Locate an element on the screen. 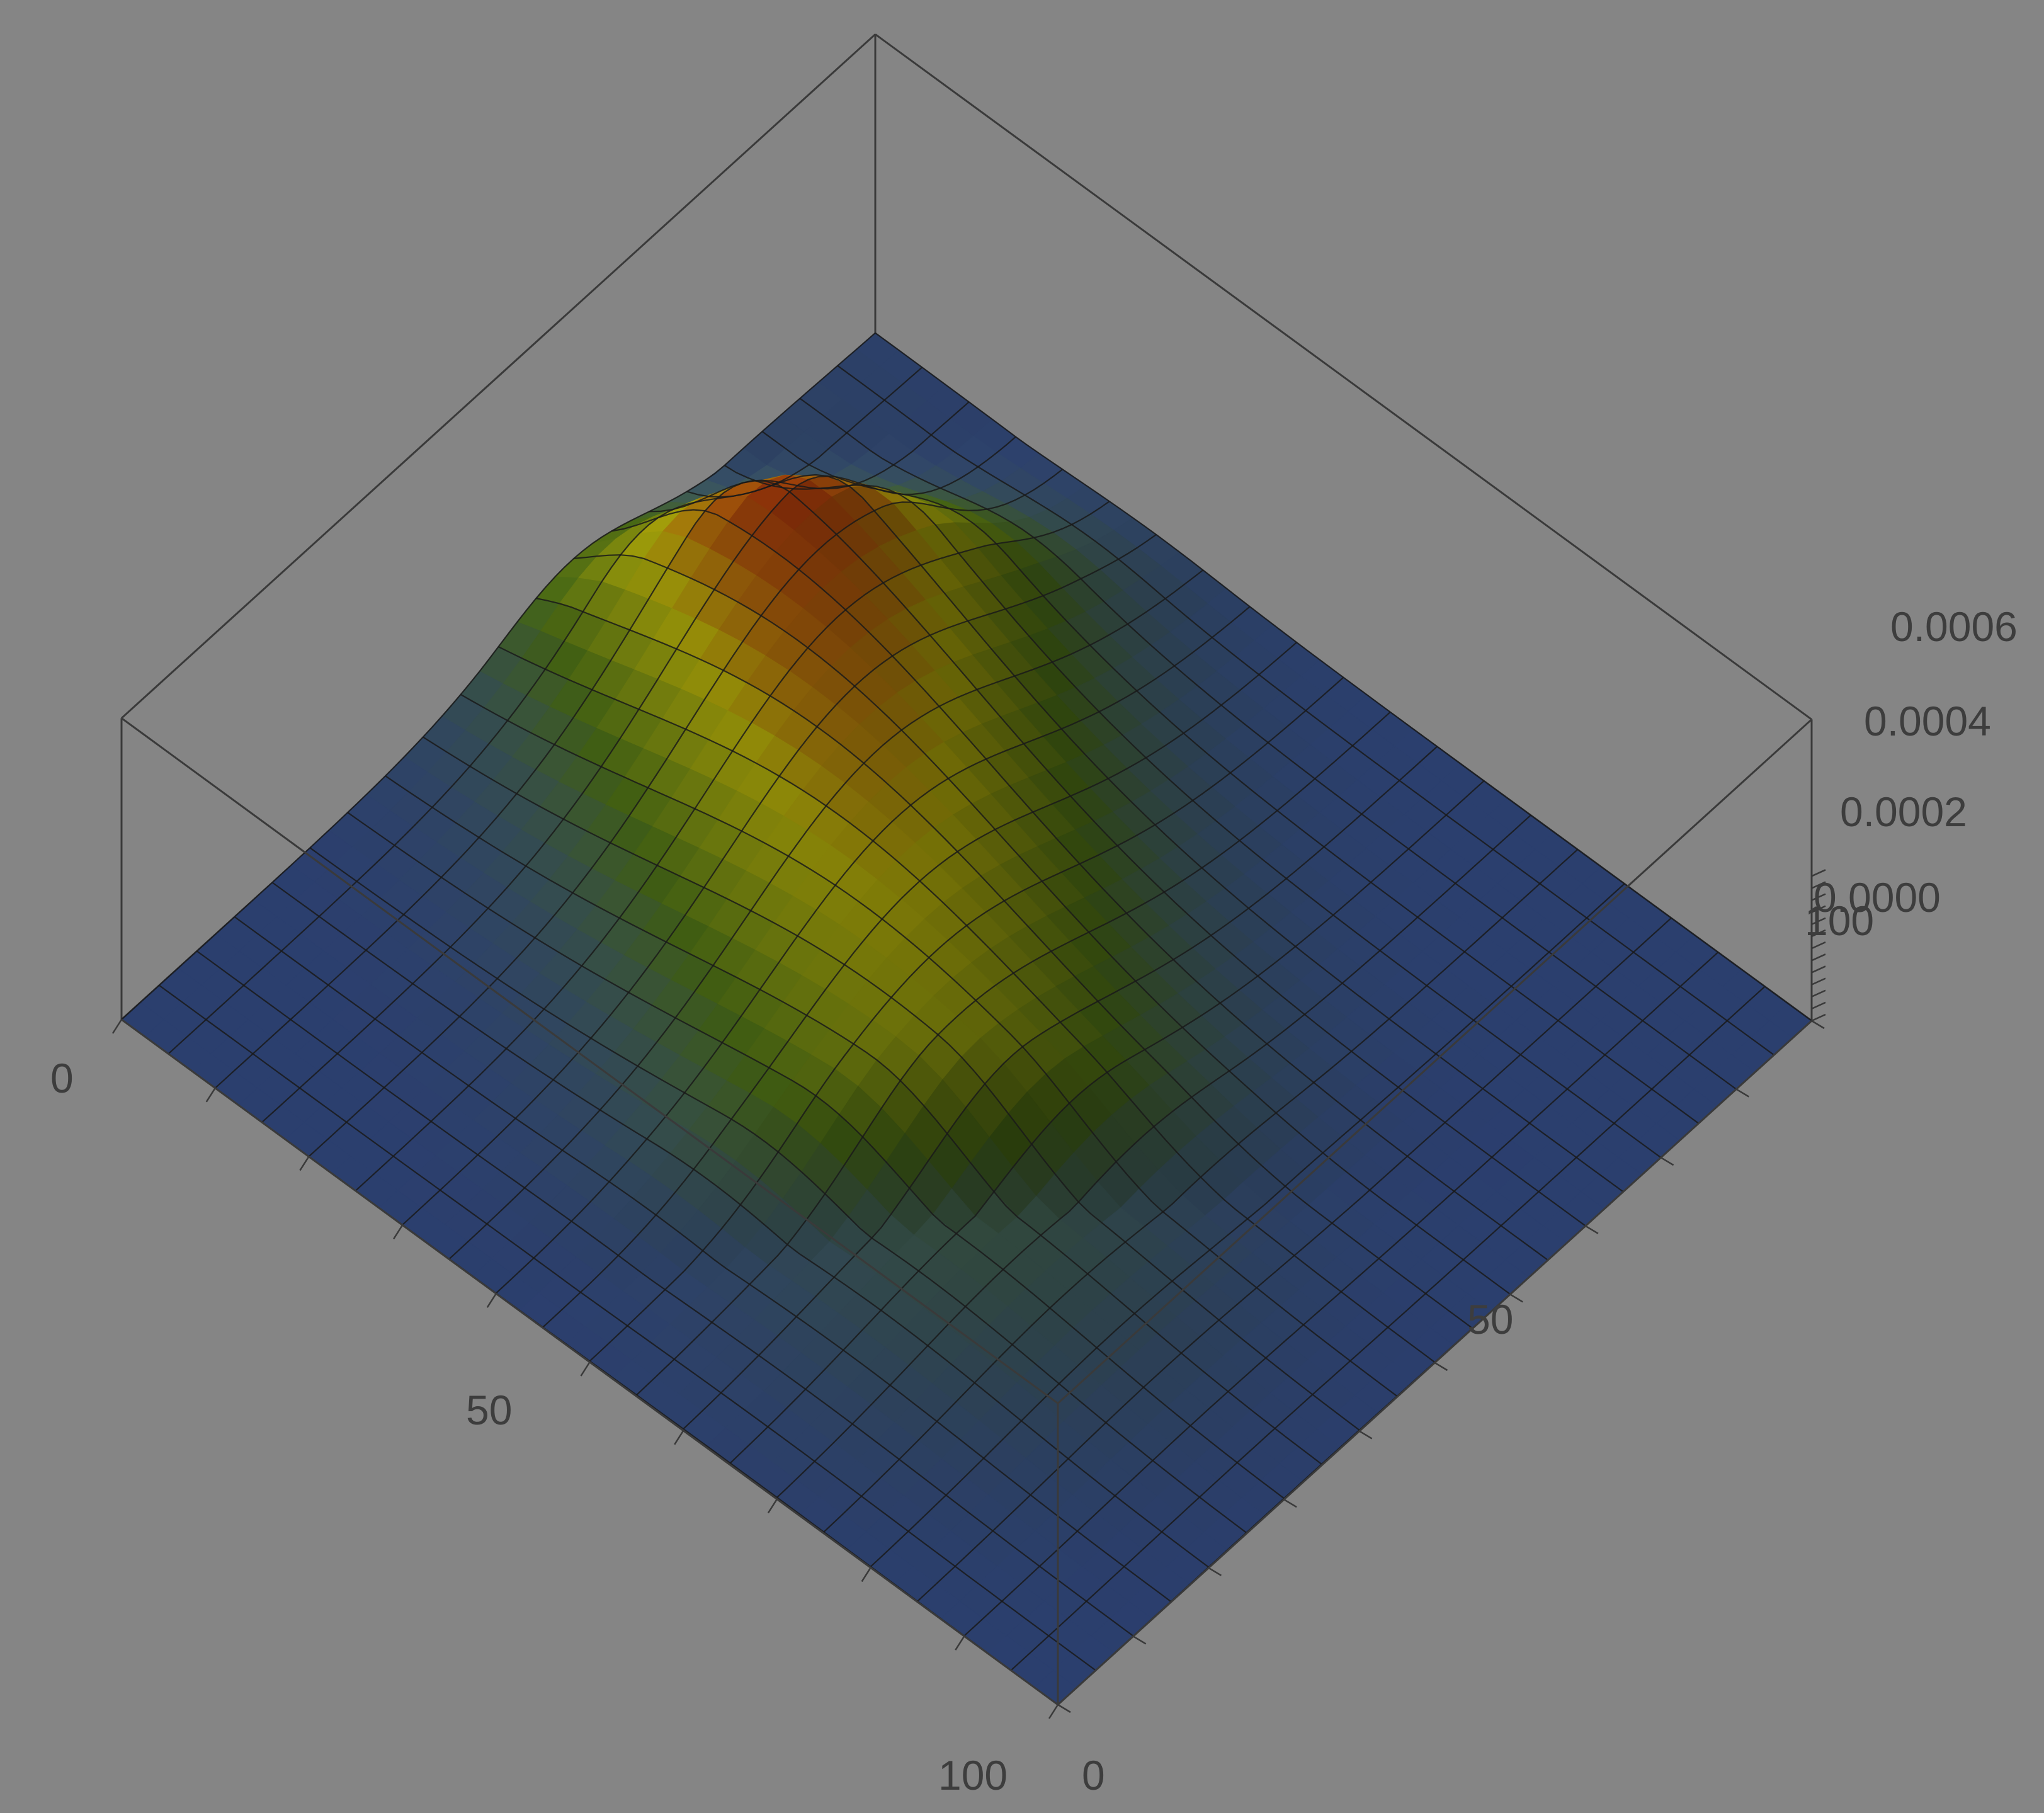 The height and width of the screenshot is (1813, 2044). y-tick-label-50: 50 is located at coordinates (1490, 1319).